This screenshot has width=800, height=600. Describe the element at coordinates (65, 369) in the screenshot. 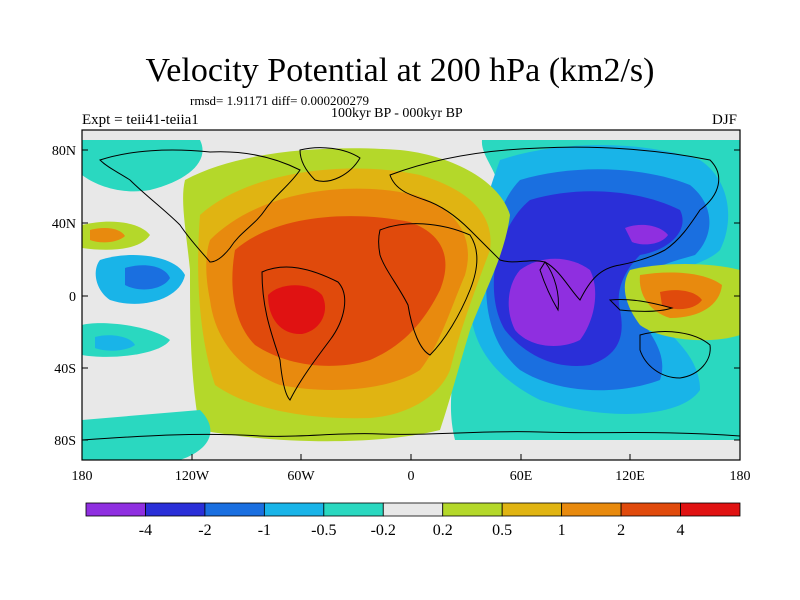

I see `lat-label: 40S` at that location.